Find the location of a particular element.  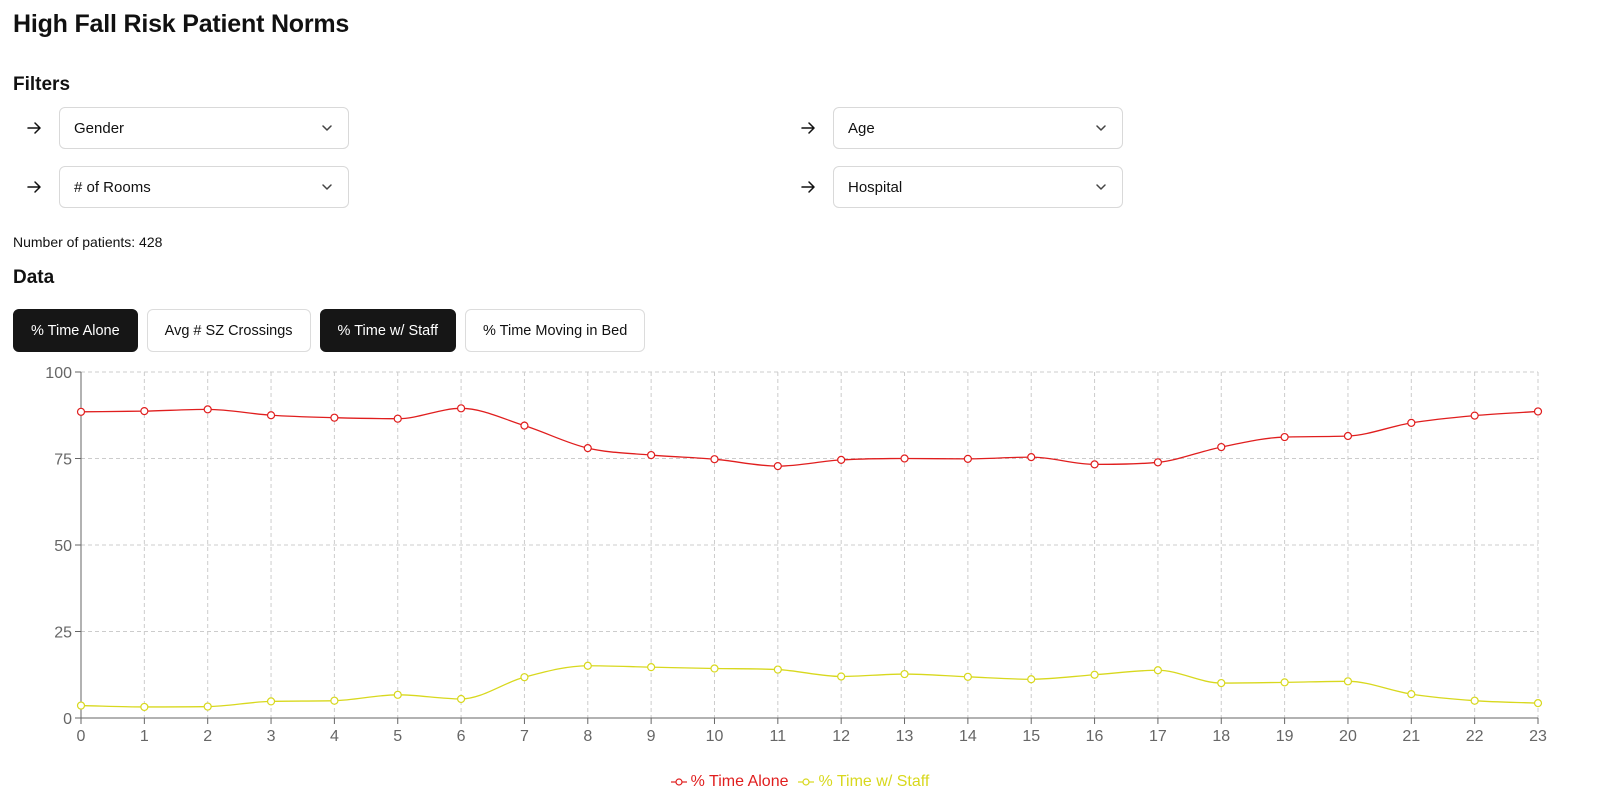

legend-marker-alone is located at coordinates (678, 782).